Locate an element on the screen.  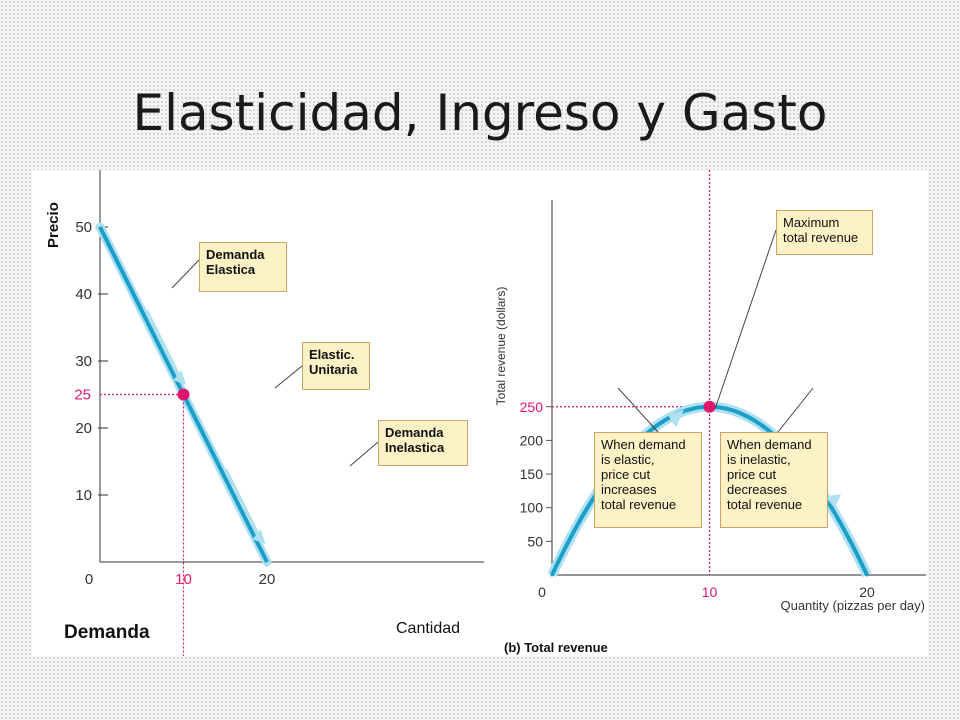
x-axis-label: Quantity (pizzas per day) is located at coordinates (852, 605).